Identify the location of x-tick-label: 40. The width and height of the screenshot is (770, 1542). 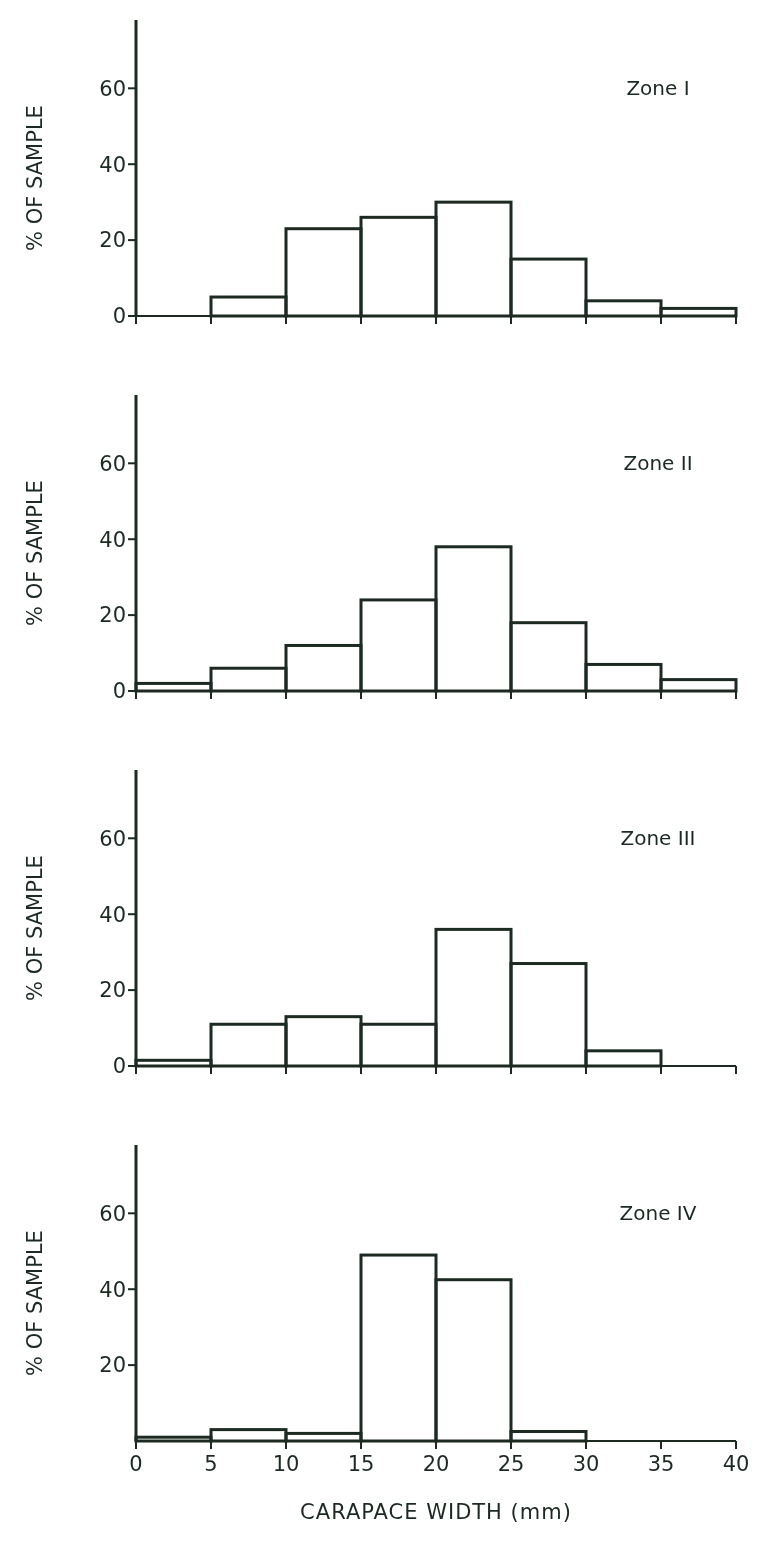
(736, 1464).